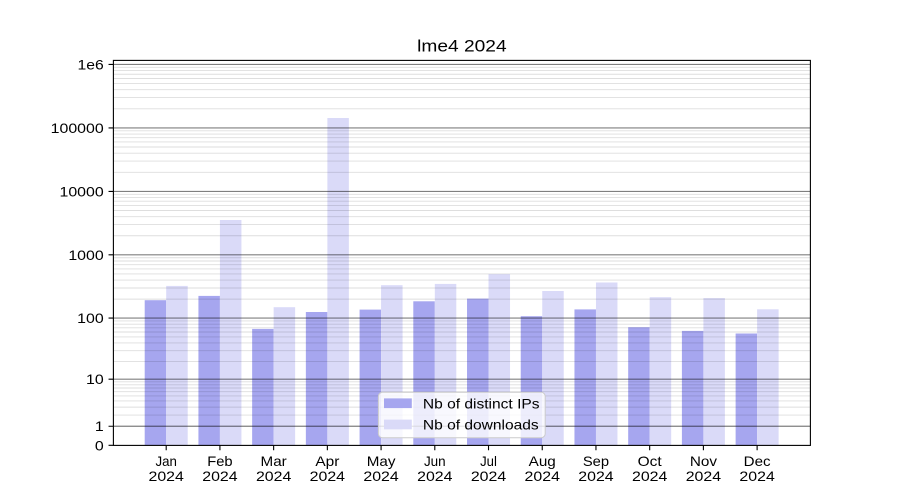  Describe the element at coordinates (90, 64) in the screenshot. I see `svg-text: 1e6` at that location.